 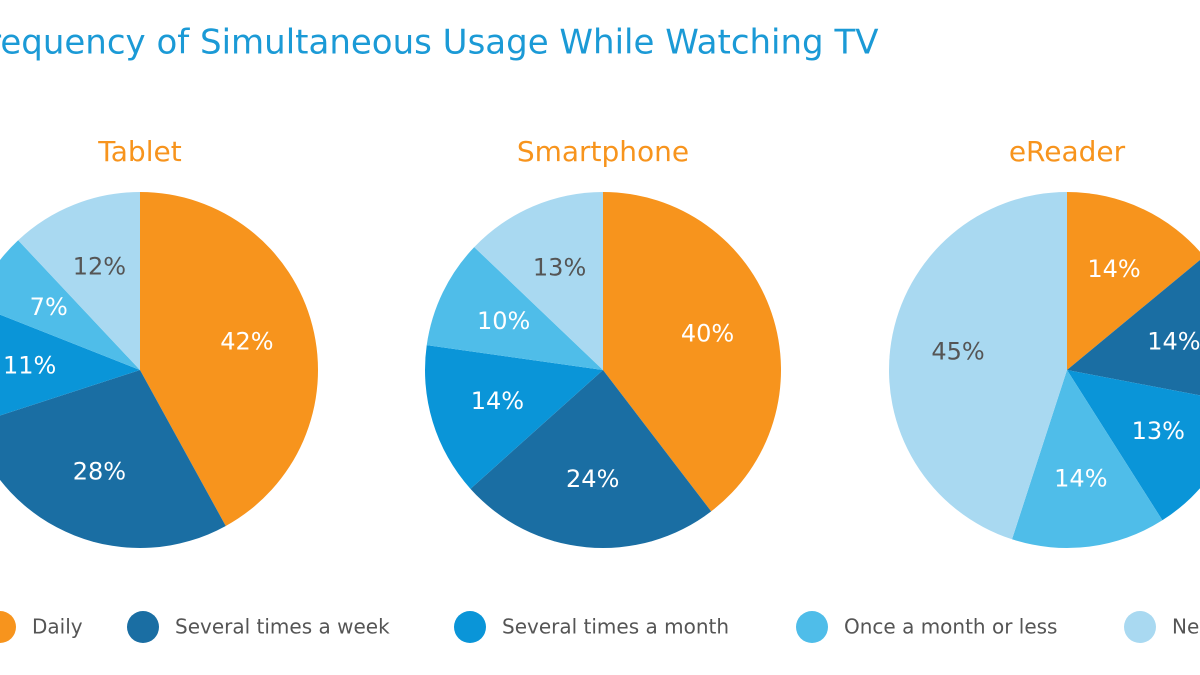 What do you see at coordinates (57, 627) in the screenshot?
I see `legend-label: Daily` at bounding box center [57, 627].